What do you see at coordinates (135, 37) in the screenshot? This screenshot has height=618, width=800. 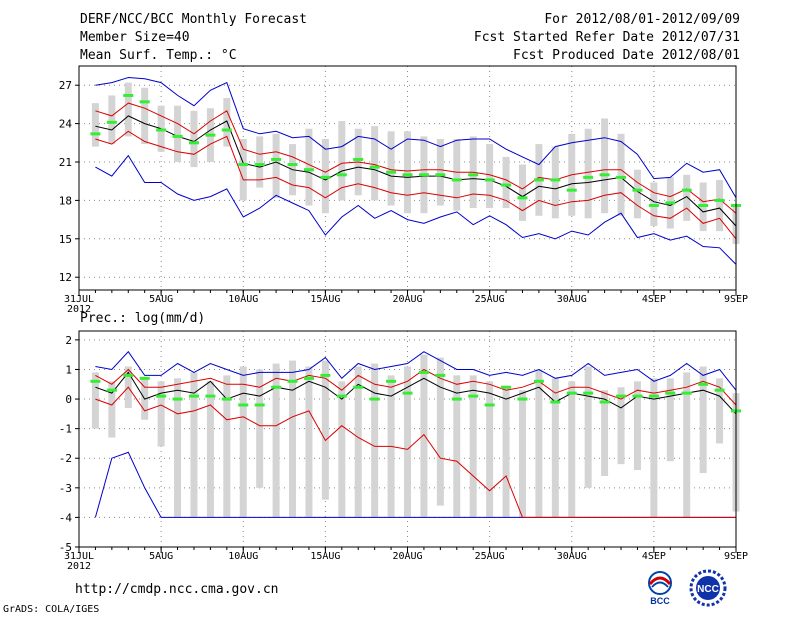 I see `member-size: Member Size=40` at bounding box center [135, 37].